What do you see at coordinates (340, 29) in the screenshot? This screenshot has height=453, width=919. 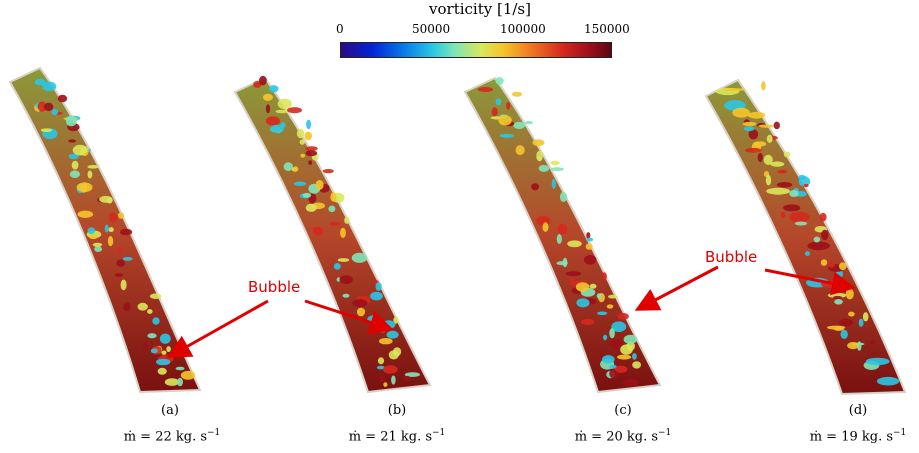 I see `colorbar-tick-0: 0` at bounding box center [340, 29].